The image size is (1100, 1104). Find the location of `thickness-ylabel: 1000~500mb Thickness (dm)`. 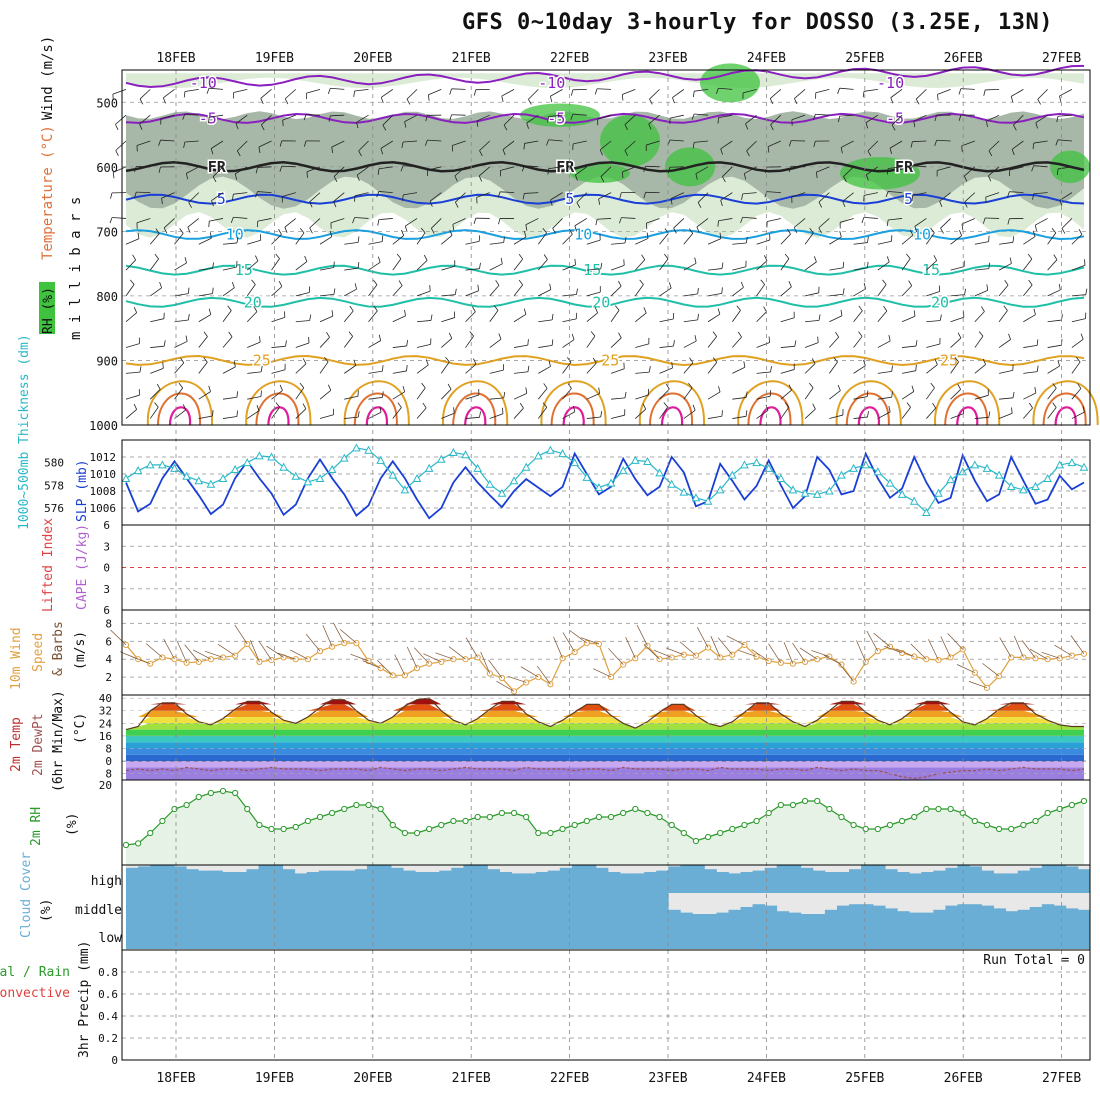

thickness-ylabel: 1000~500mb Thickness (dm) is located at coordinates (24, 432).